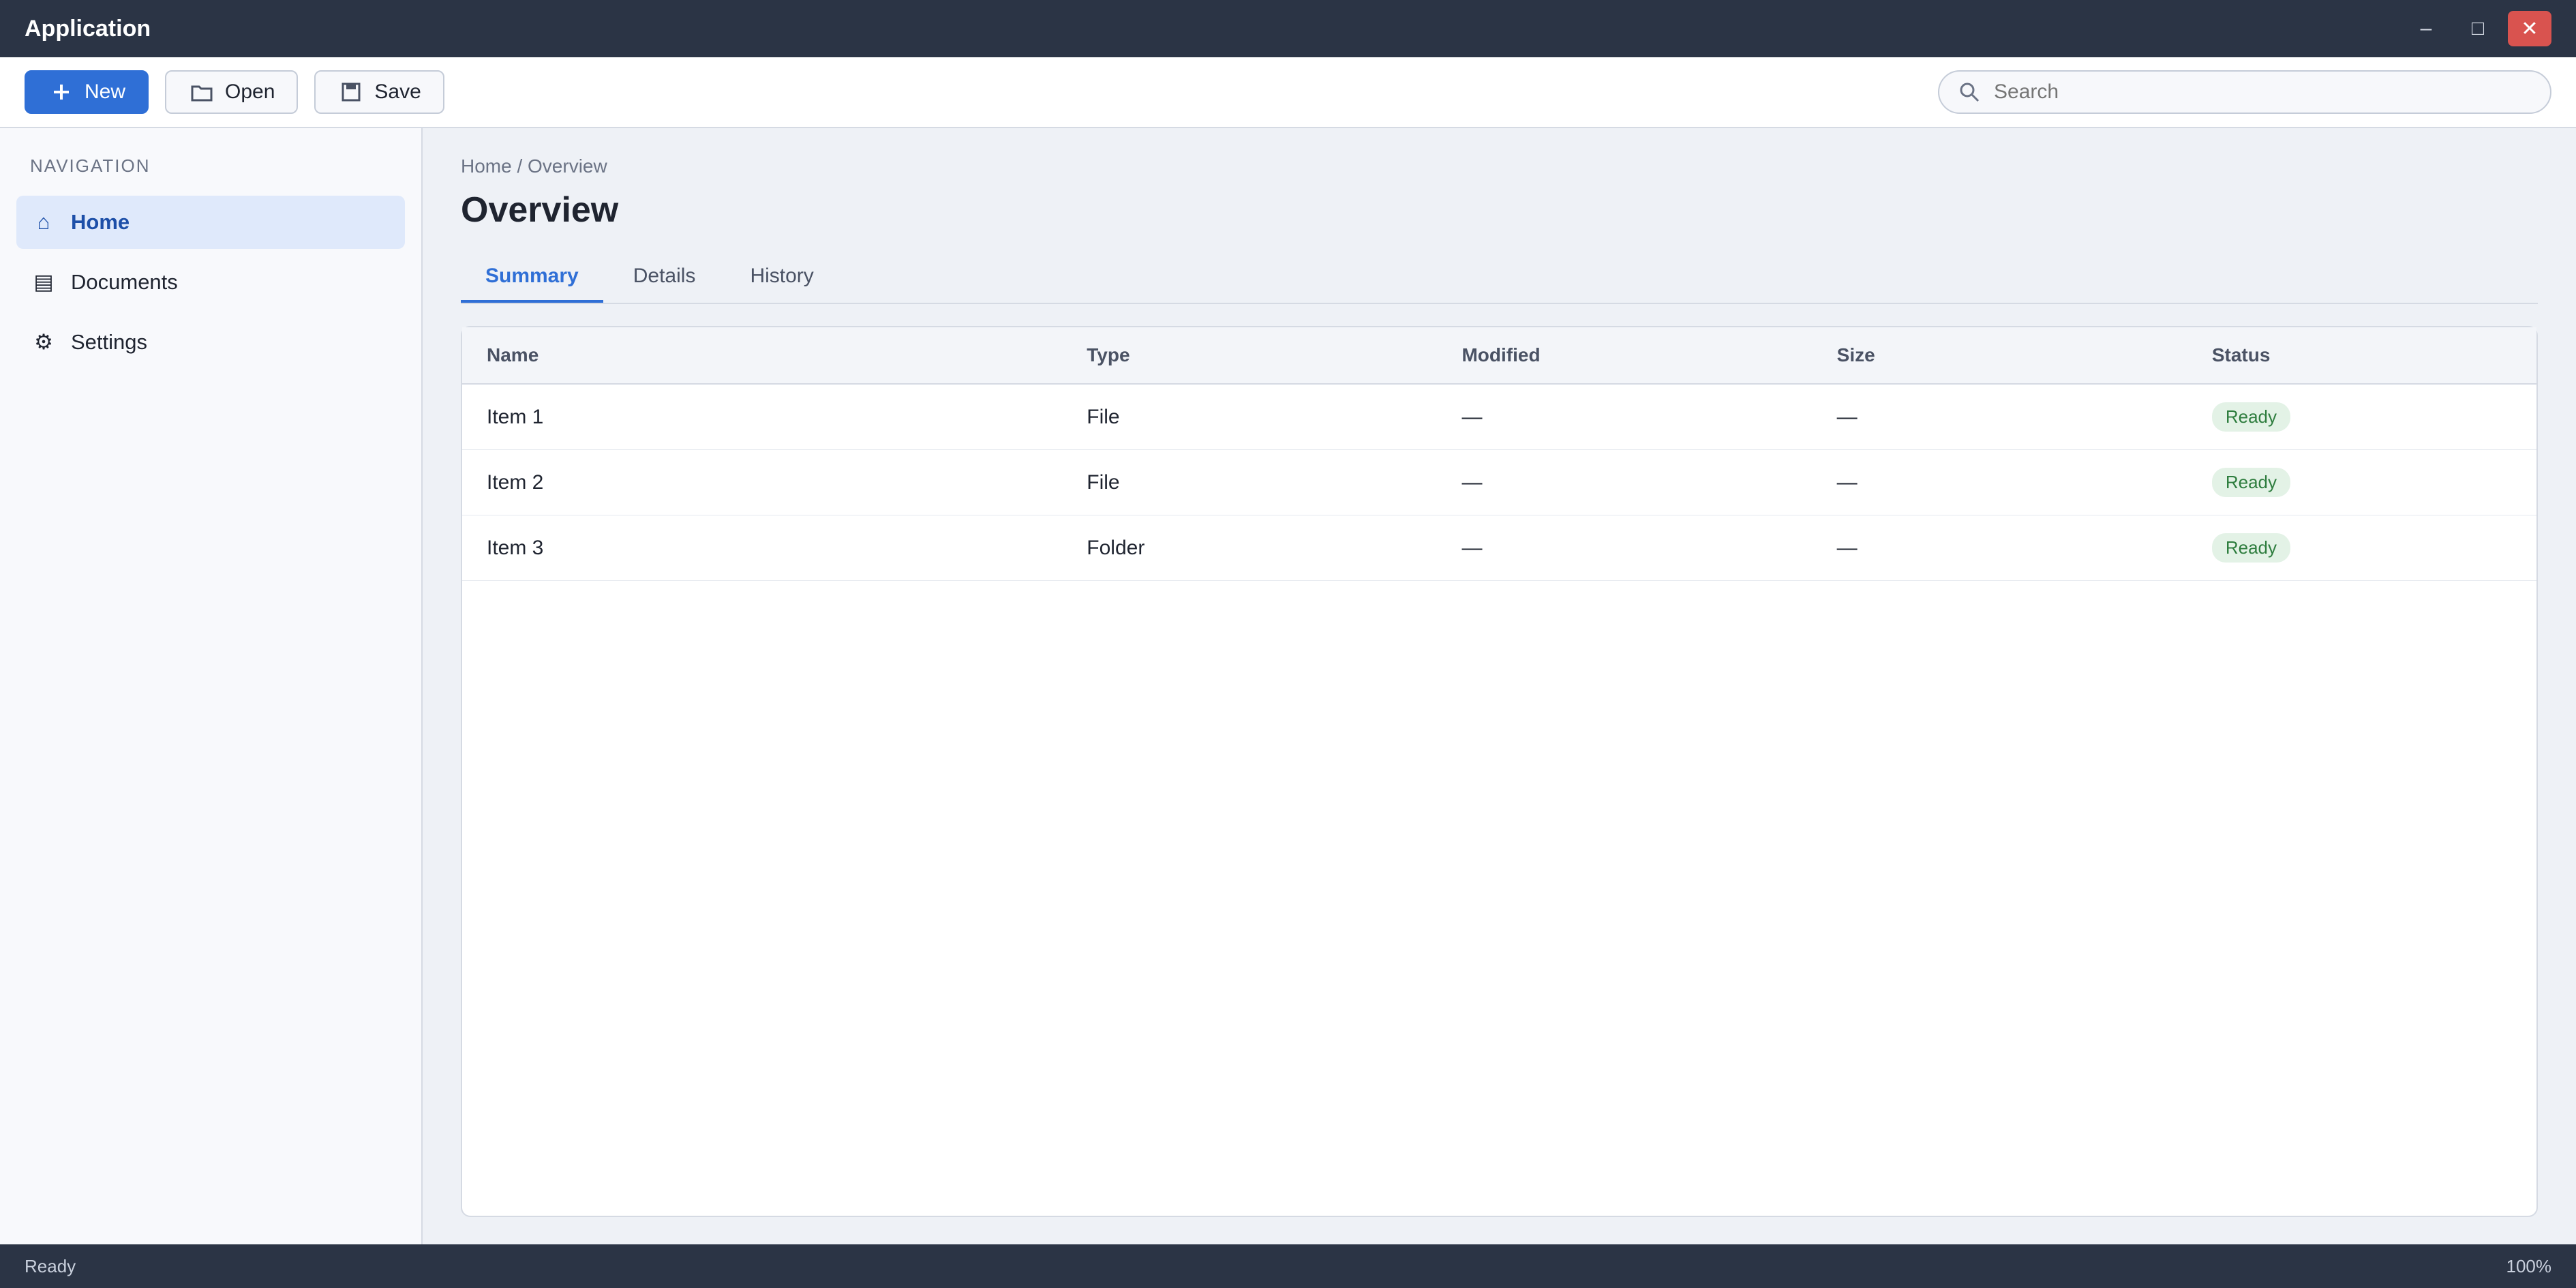 This screenshot has width=2576, height=1288. I want to click on home-icon: ⌂, so click(43, 222).